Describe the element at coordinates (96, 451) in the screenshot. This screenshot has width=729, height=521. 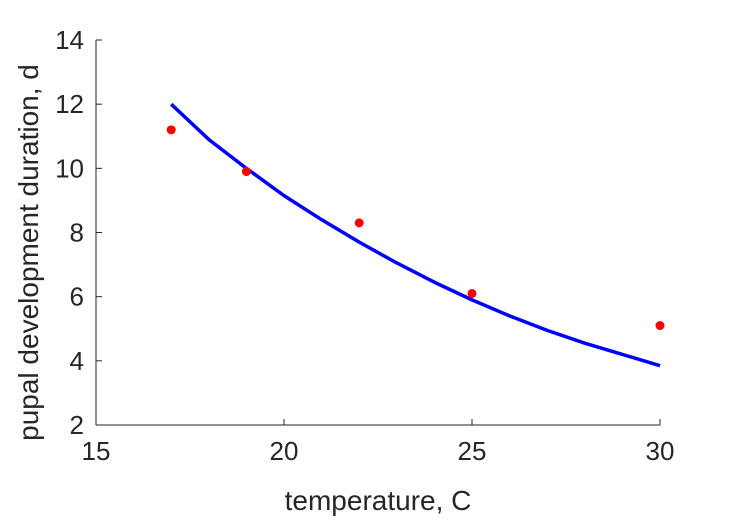
I see `x-tick-label: 15` at that location.